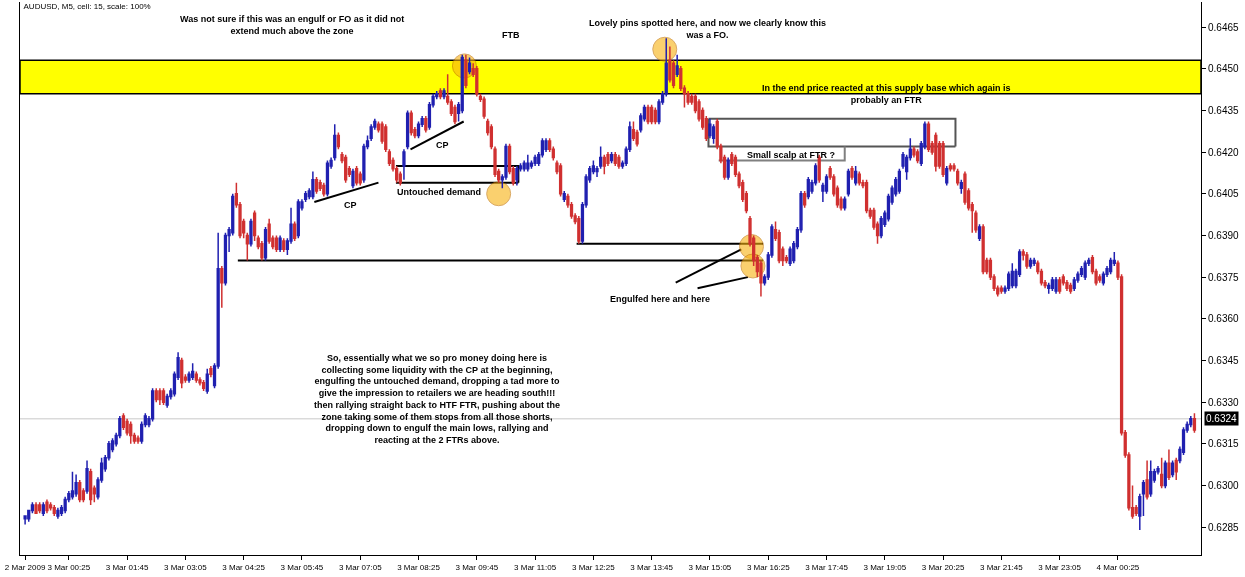 Image resolution: width=1245 pixels, height=577 pixels. Describe the element at coordinates (1224, 444) in the screenshot. I see `y-tick-label: 0.6315` at that location.